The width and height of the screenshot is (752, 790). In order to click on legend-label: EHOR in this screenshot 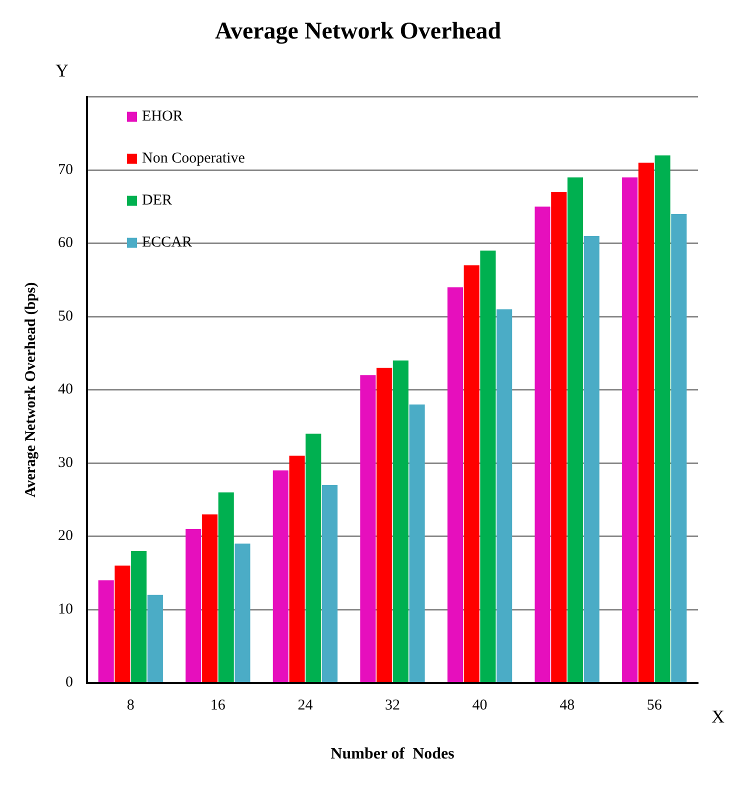, I will do `click(162, 116)`.